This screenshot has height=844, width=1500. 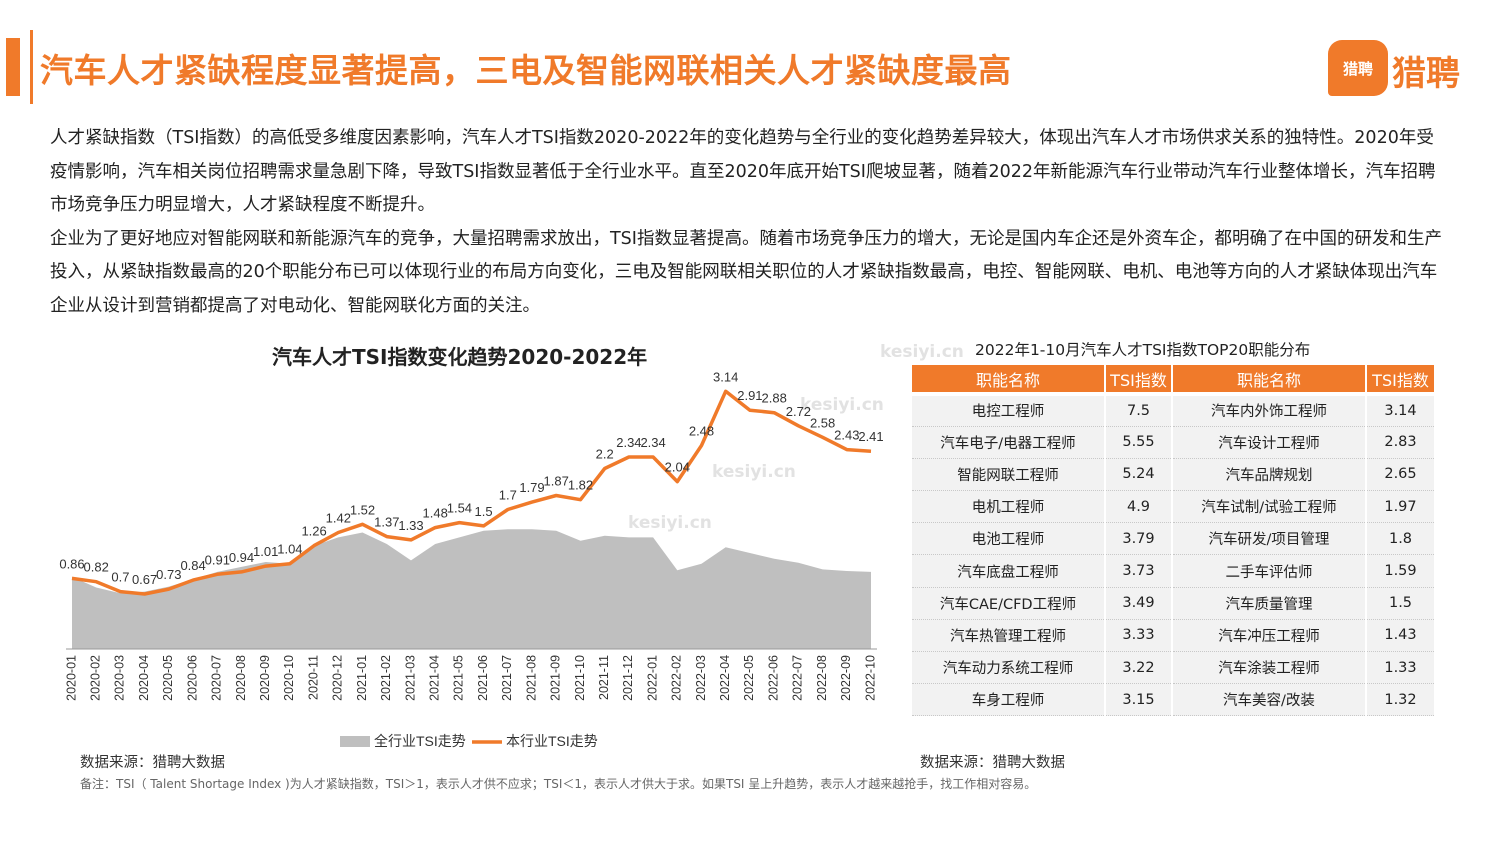 I want to click on table-row: 电池工程师 3.79 汽车研发/项目管理 1.8, so click(x=1173, y=539).